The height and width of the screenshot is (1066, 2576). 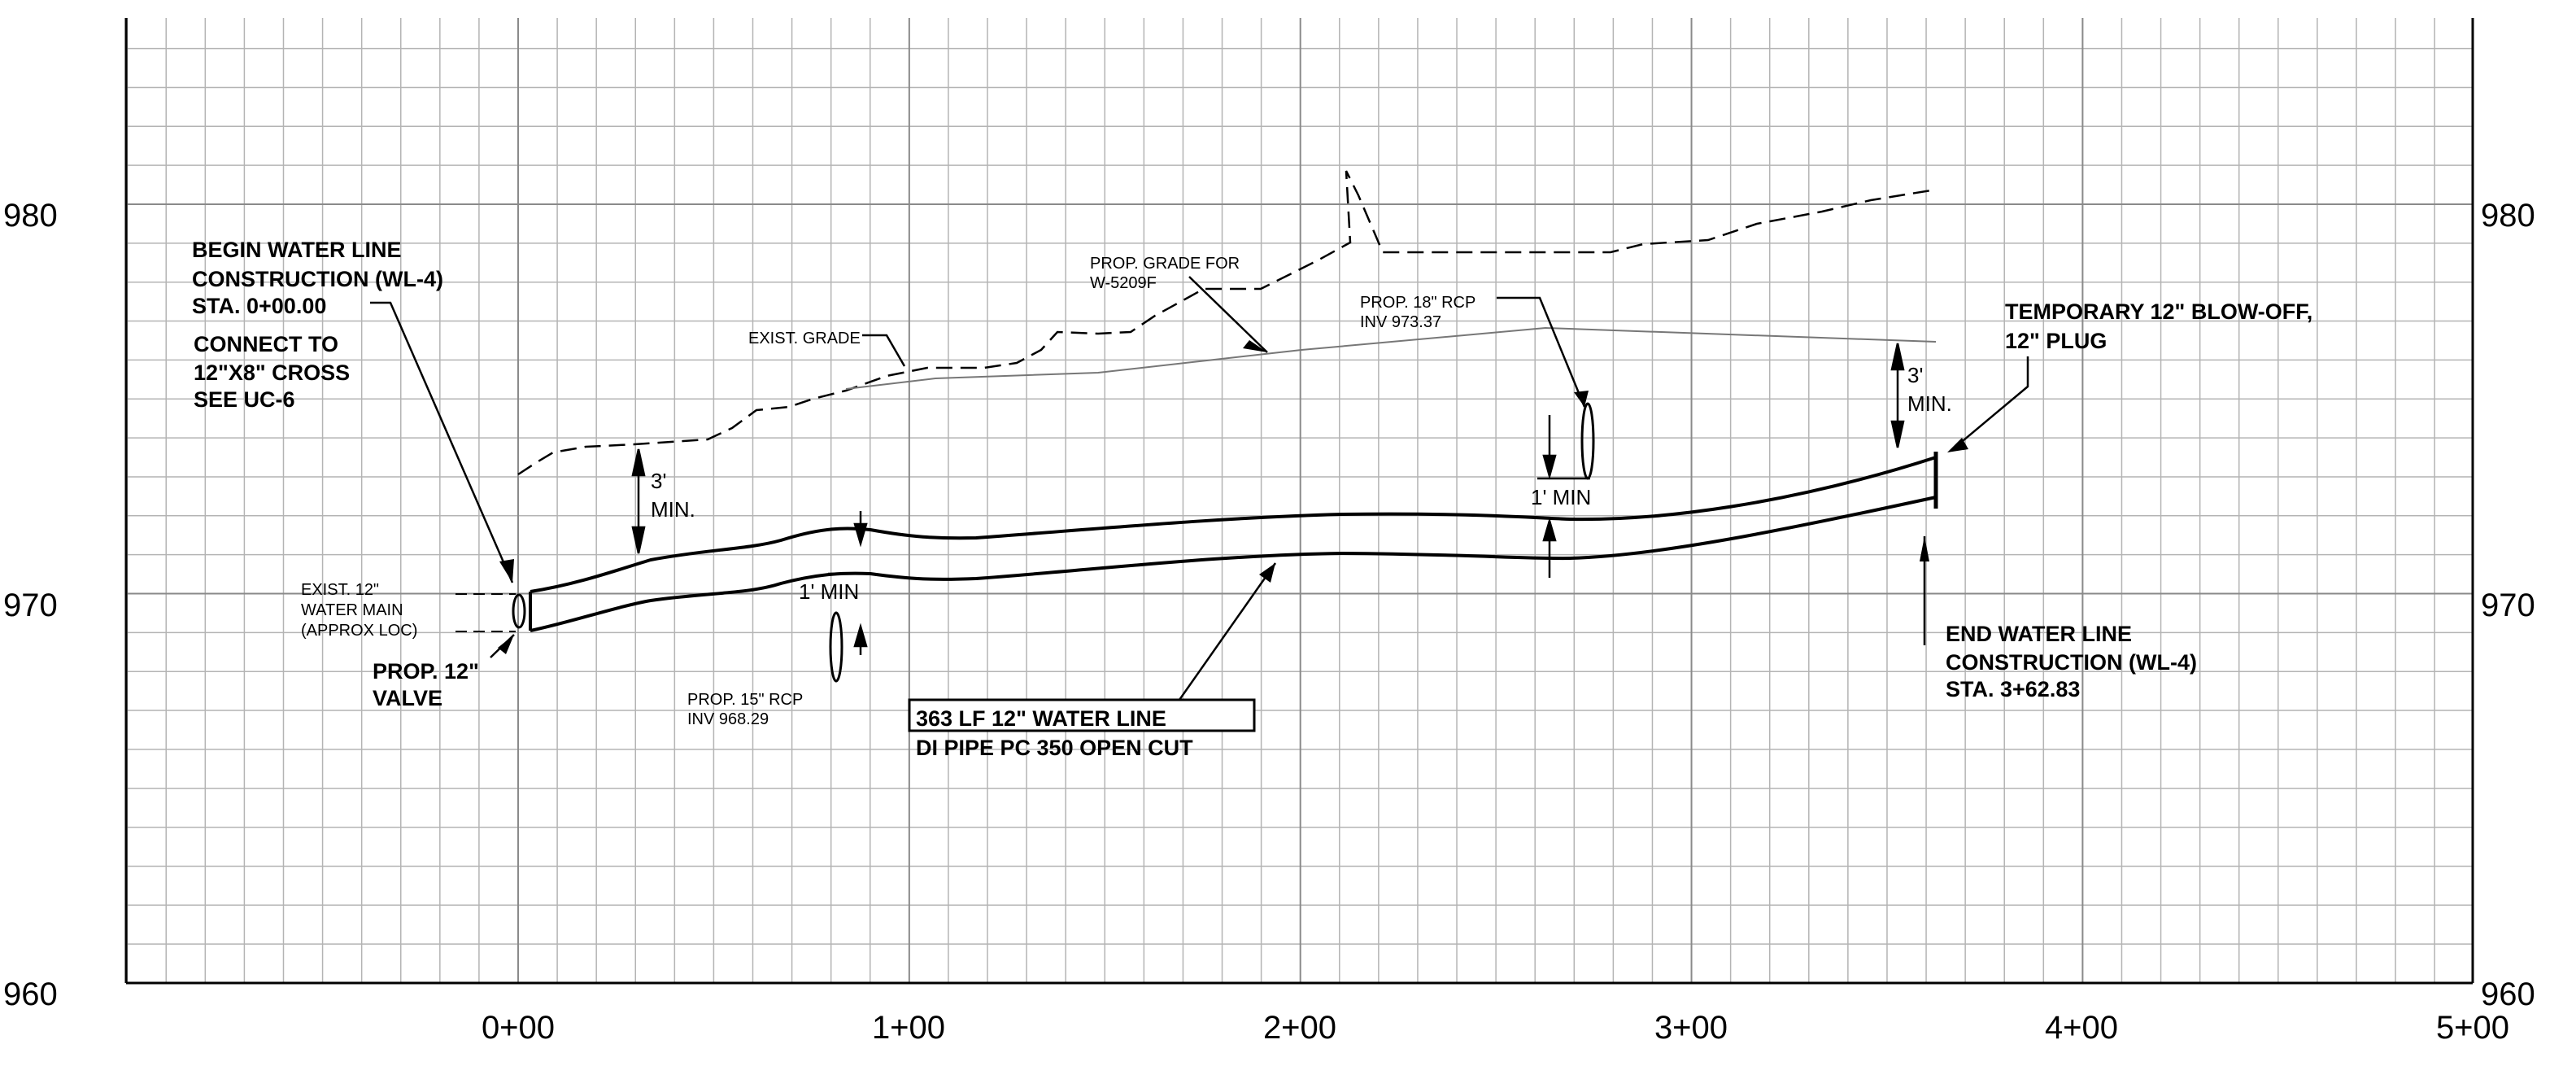 I want to click on water-line-pipe, so click(x=1233, y=542).